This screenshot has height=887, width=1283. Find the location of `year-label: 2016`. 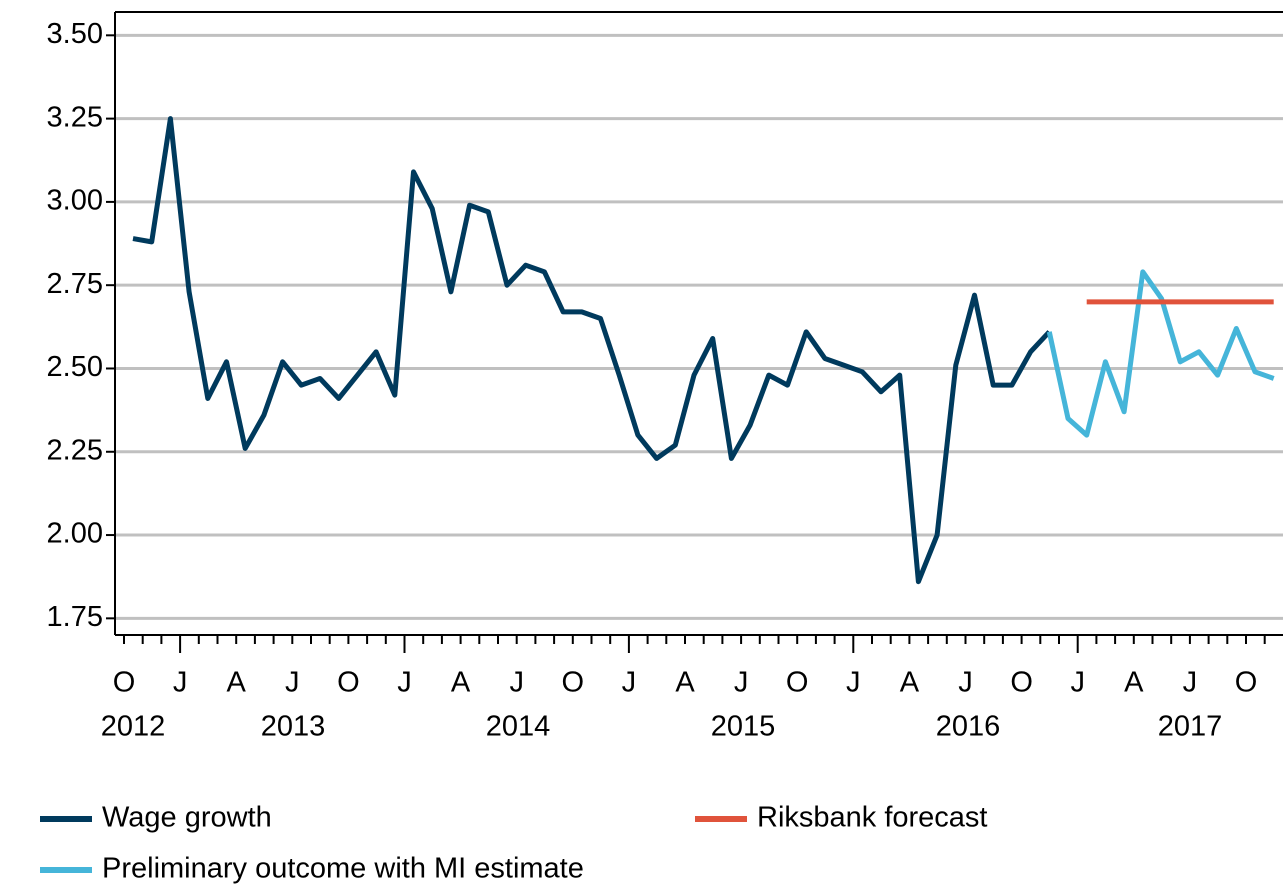

year-label: 2016 is located at coordinates (968, 727).